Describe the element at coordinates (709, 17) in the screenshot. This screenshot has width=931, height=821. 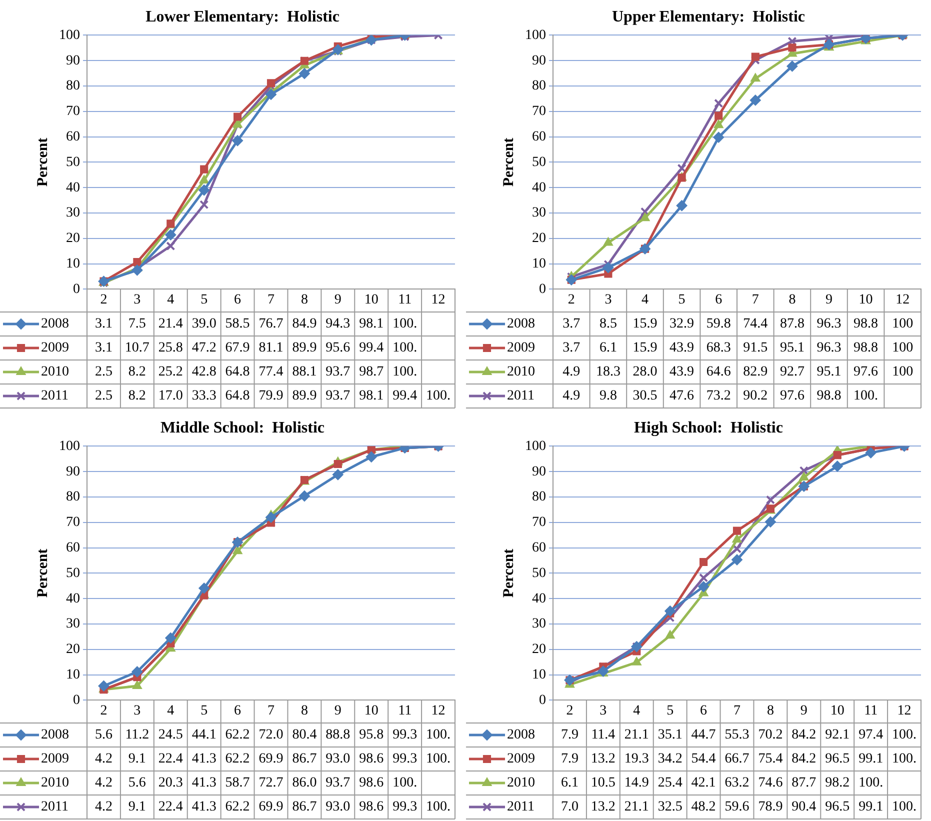
I see `chart-title: Upper Elementary: Holistic` at that location.